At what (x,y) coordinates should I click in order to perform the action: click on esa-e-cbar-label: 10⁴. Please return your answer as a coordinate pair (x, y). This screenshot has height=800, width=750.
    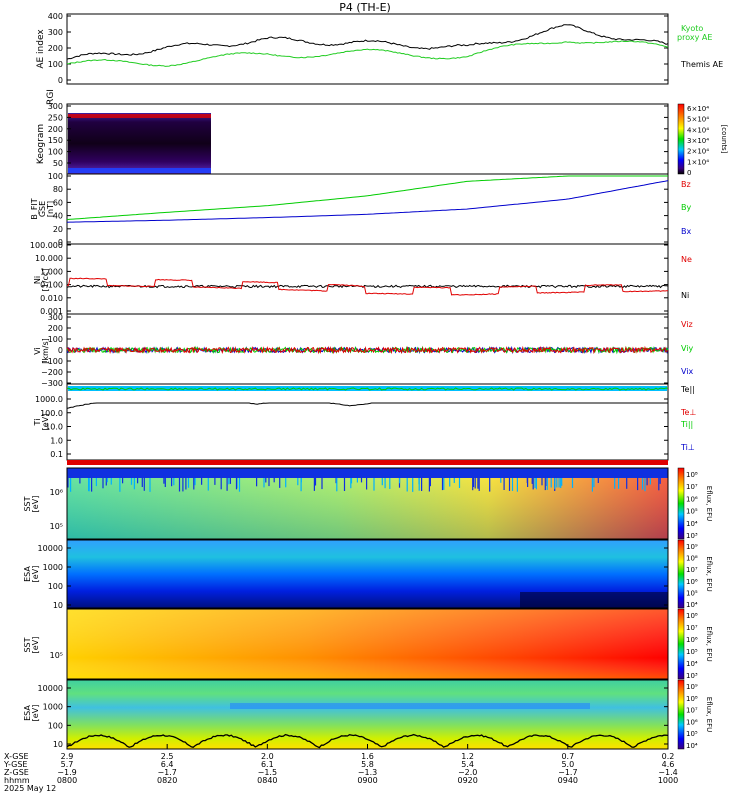
    Looking at the image, I should click on (692, 605).